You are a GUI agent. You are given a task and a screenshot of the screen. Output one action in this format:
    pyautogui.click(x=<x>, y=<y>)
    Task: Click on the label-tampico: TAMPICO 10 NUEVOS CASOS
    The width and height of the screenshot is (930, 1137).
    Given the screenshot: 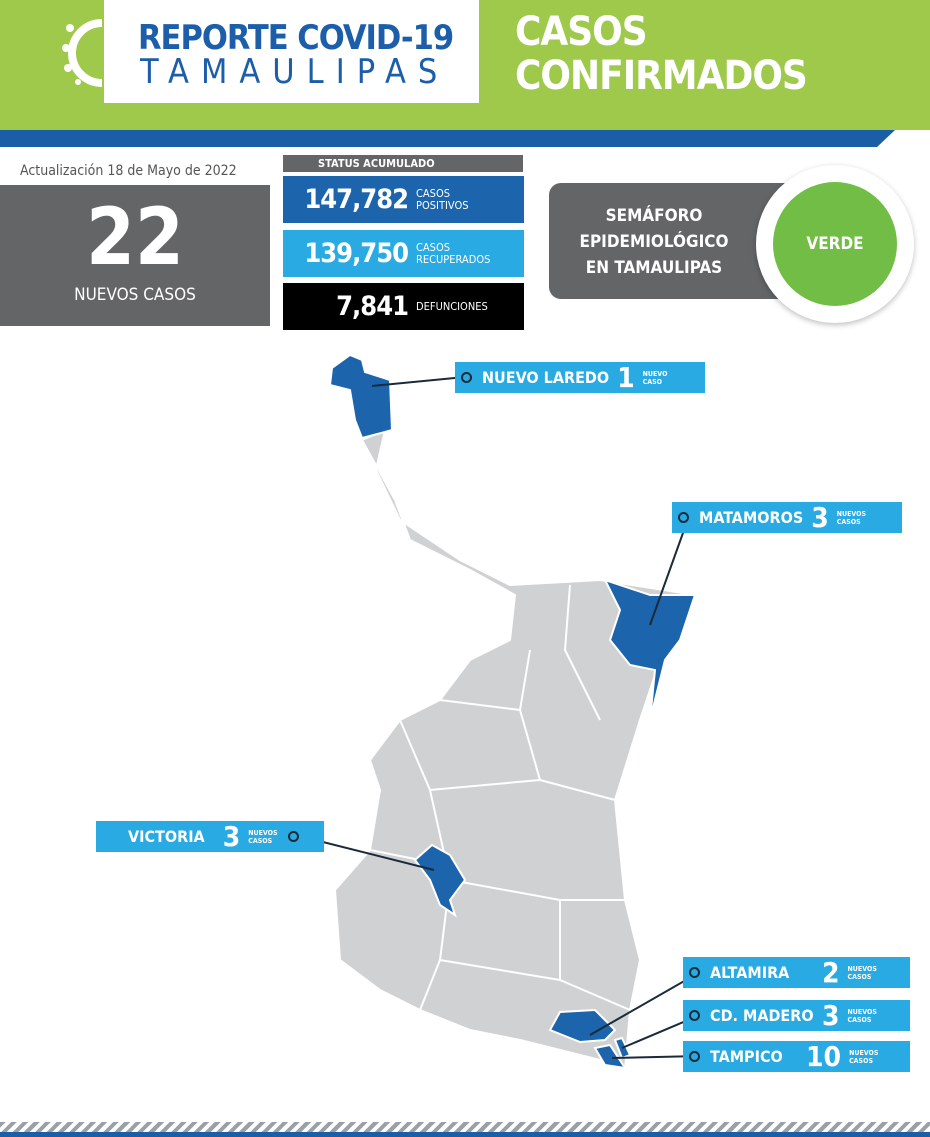 What is the action you would take?
    pyautogui.click(x=796, y=1056)
    